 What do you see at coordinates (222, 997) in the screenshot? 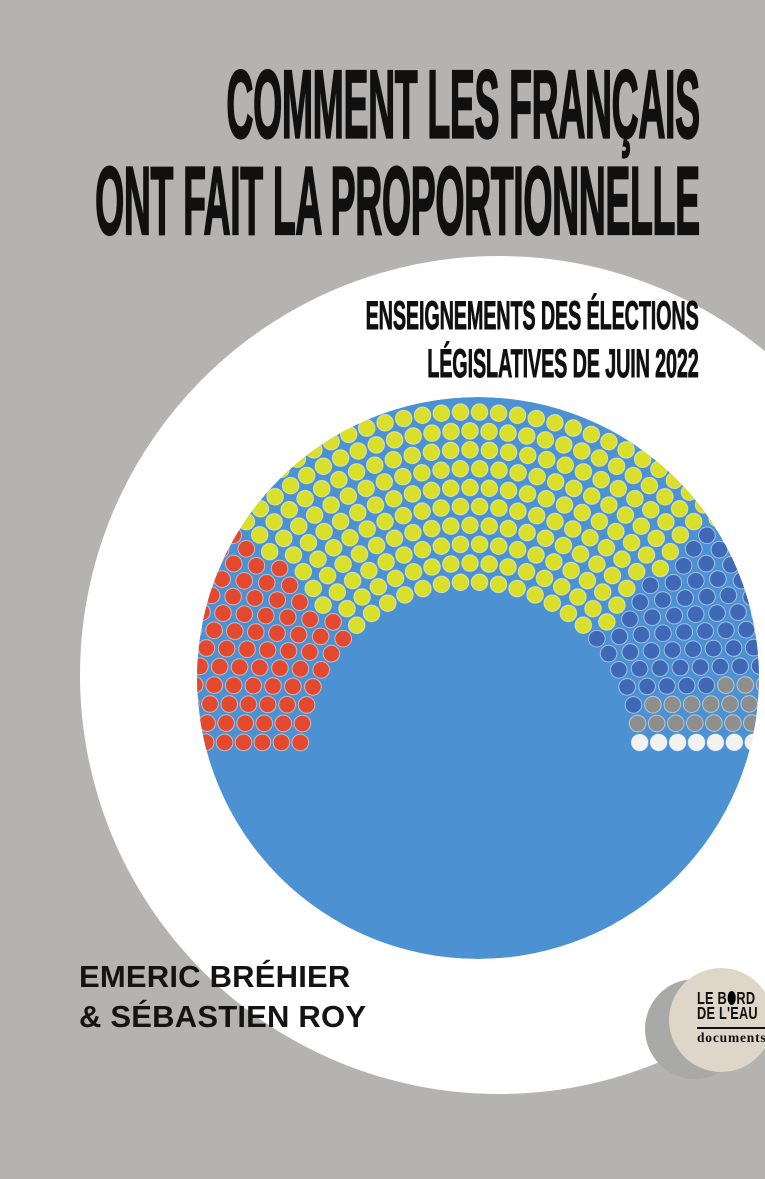
I see `author-names: EMERIC BRÉHIER & SÉBASTIEN ROY` at bounding box center [222, 997].